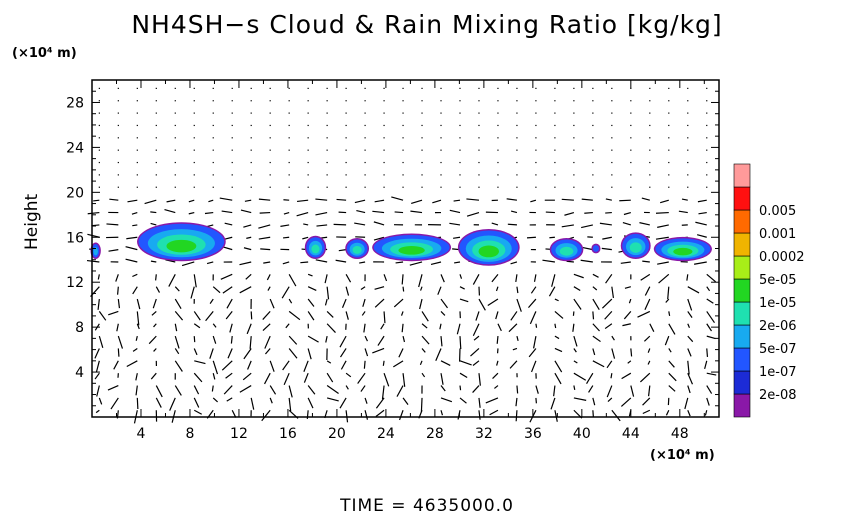 Image resolution: width=854 pixels, height=519 pixels. What do you see at coordinates (190, 434) in the screenshot?
I see `x-tick-label: 8` at bounding box center [190, 434].